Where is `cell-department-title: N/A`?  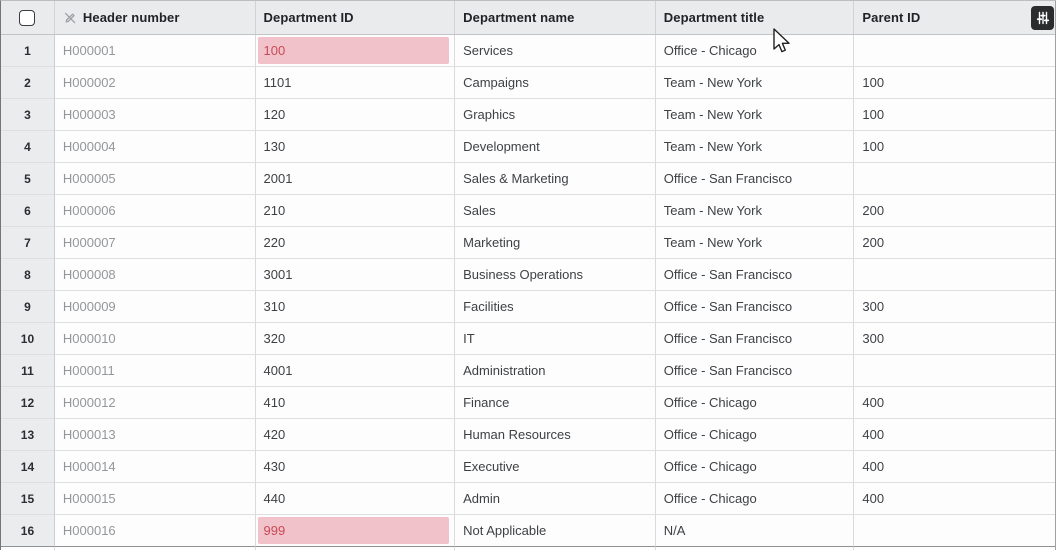 cell-department-title: N/A is located at coordinates (755, 531).